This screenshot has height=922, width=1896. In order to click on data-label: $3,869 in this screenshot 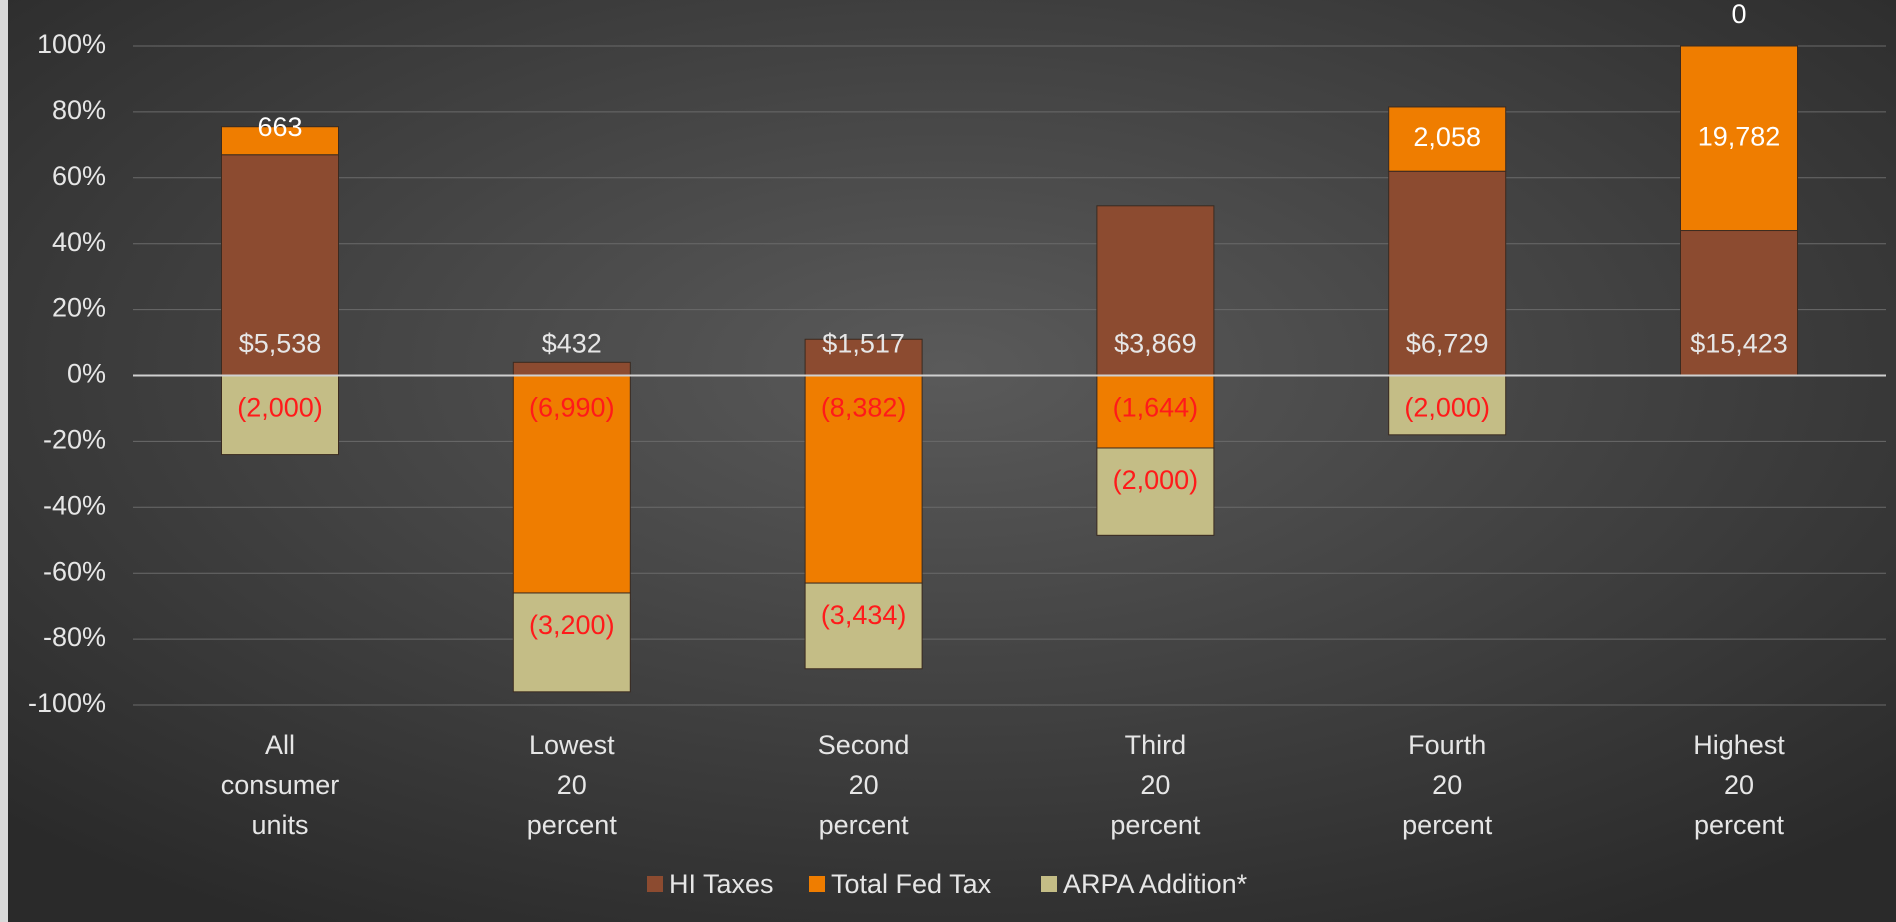, I will do `click(1155, 344)`.